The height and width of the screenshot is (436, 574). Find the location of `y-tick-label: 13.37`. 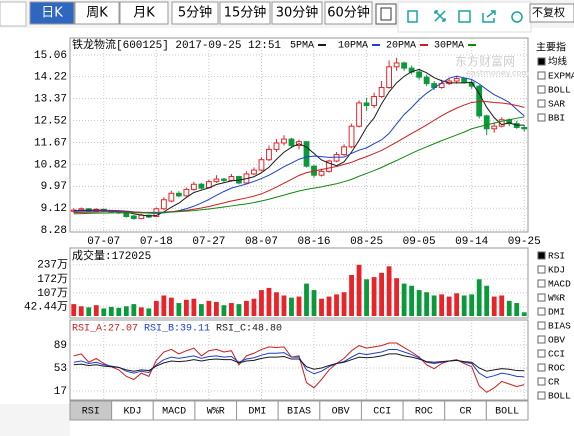

y-tick-label: 13.37 is located at coordinates (50, 99).